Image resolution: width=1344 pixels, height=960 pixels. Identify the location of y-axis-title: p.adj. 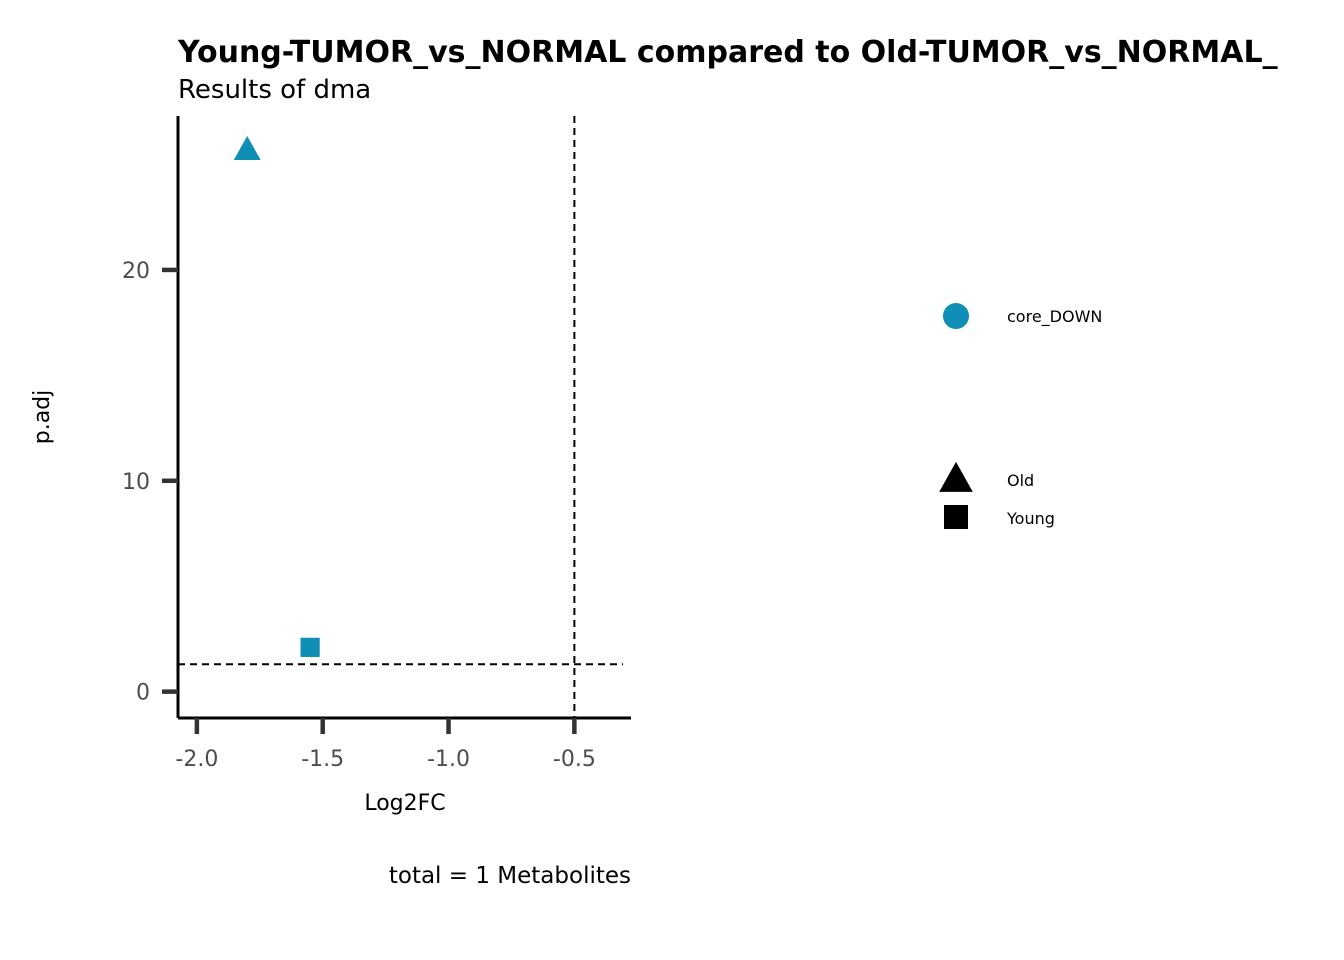
(42, 417).